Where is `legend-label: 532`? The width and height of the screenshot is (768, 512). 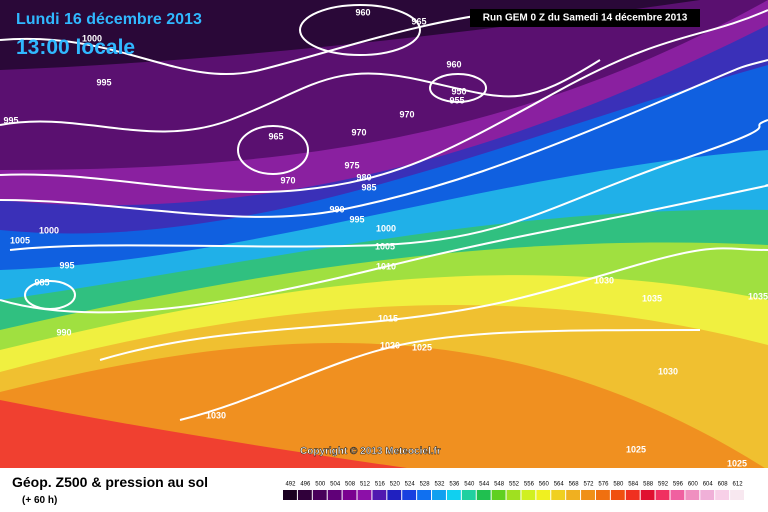
legend-label: 532 is located at coordinates (439, 485).